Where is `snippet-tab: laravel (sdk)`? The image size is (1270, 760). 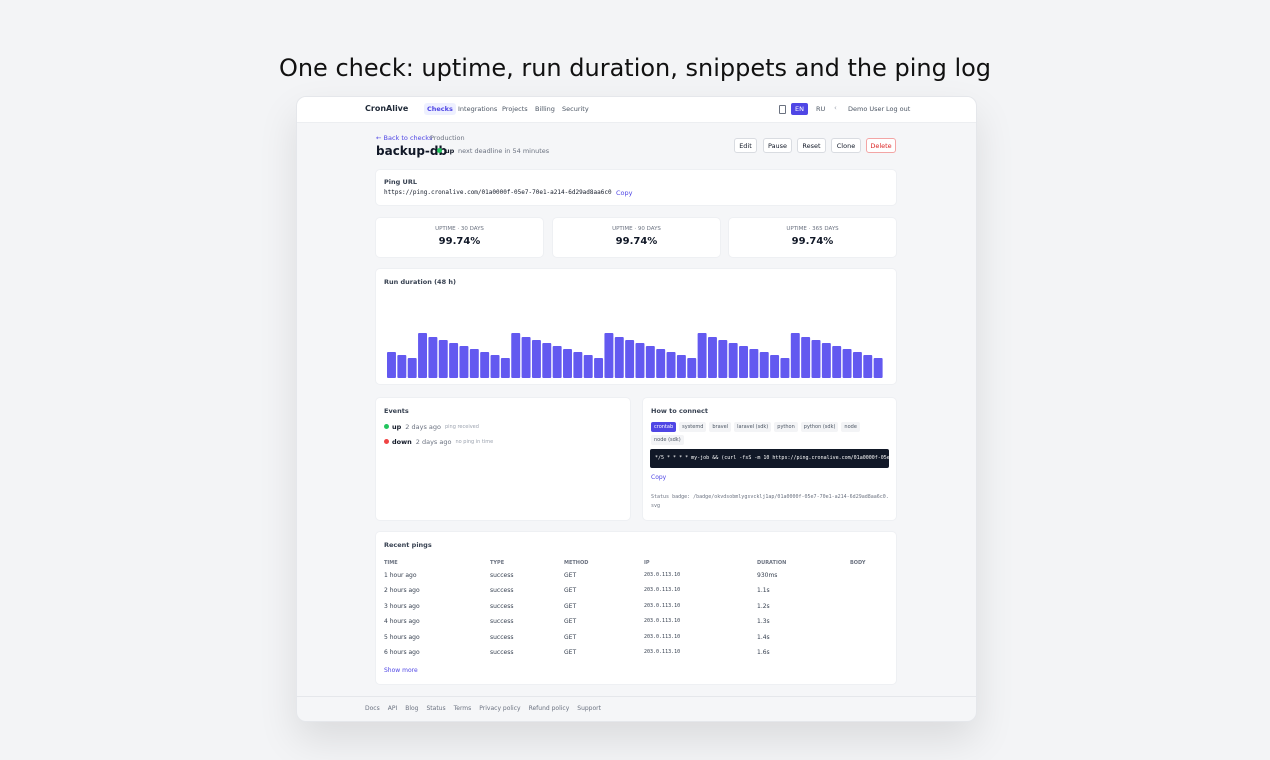
snippet-tab: laravel (sdk) is located at coordinates (753, 427).